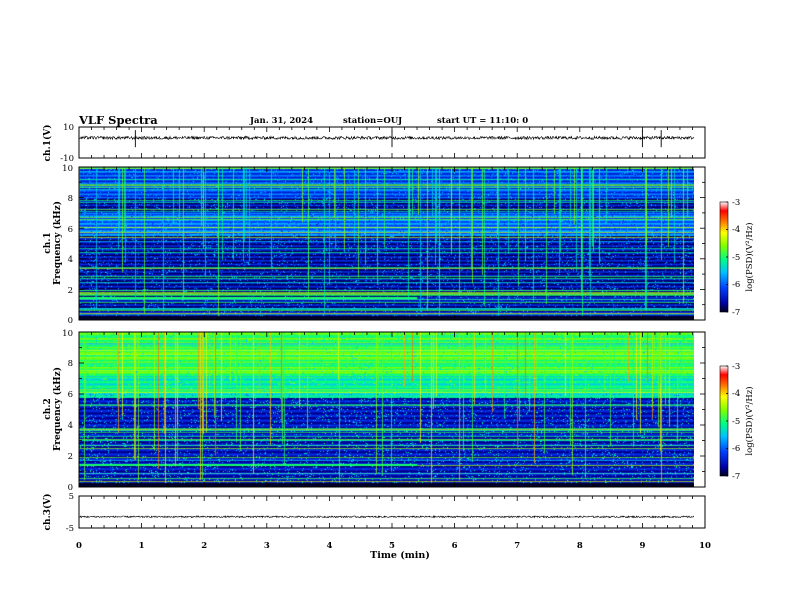  I want to click on ch1-freq-tick-2: 2, so click(70, 291).